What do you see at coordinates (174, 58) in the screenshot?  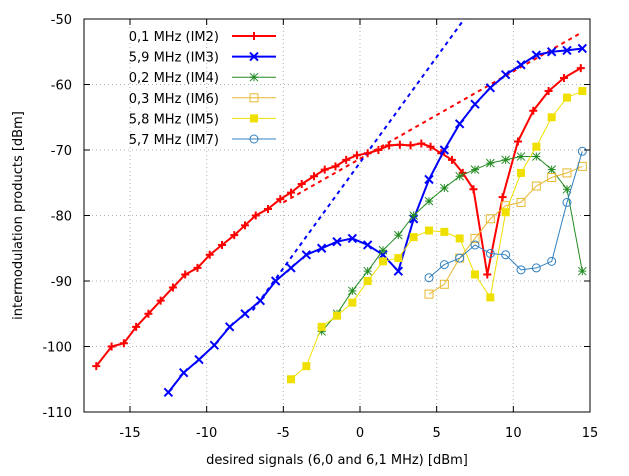 I see `legend-label: 5,9 MHz (IM3)` at bounding box center [174, 58].